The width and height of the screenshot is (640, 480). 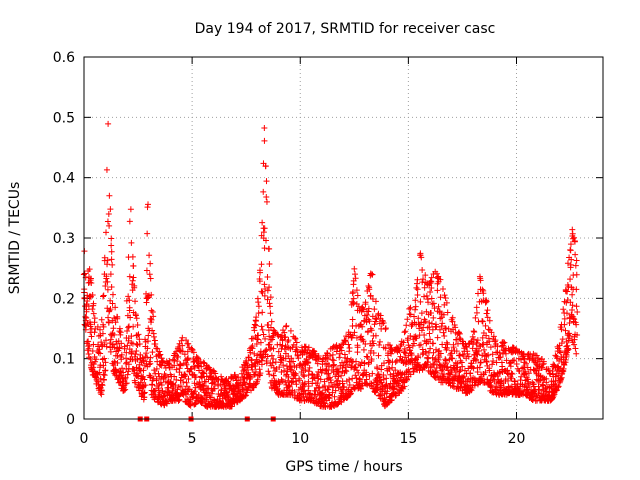 I want to click on x-tick-label: 20, so click(x=517, y=439).